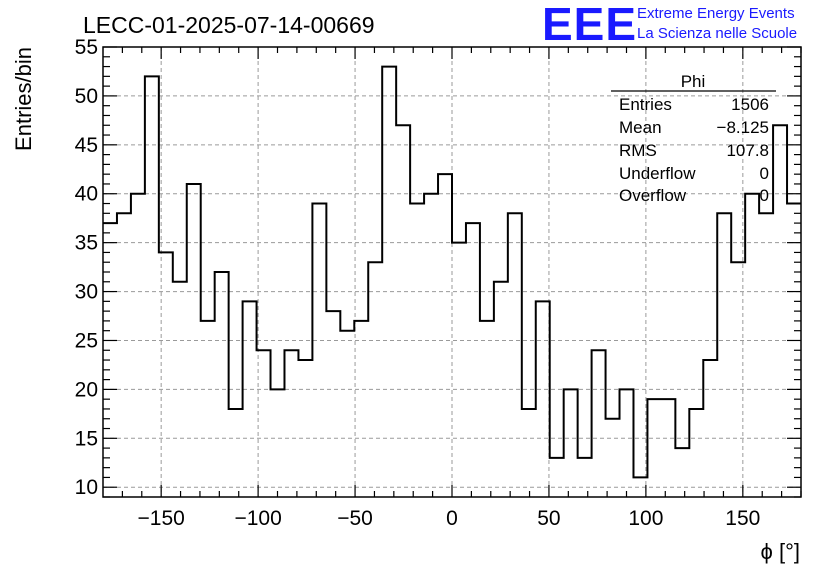 Image resolution: width=836 pixels, height=572 pixels. What do you see at coordinates (86, 389) in the screenshot?
I see `y-tick-label: 20` at bounding box center [86, 389].